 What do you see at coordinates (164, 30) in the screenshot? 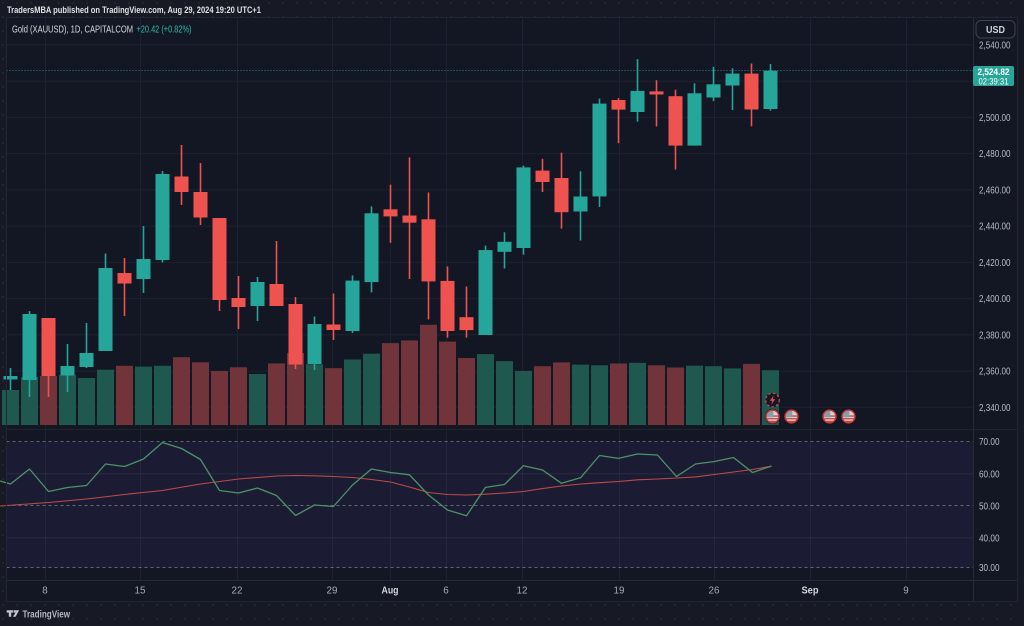
I see `svg-text: +20.42 (+0.82%)` at bounding box center [164, 30].